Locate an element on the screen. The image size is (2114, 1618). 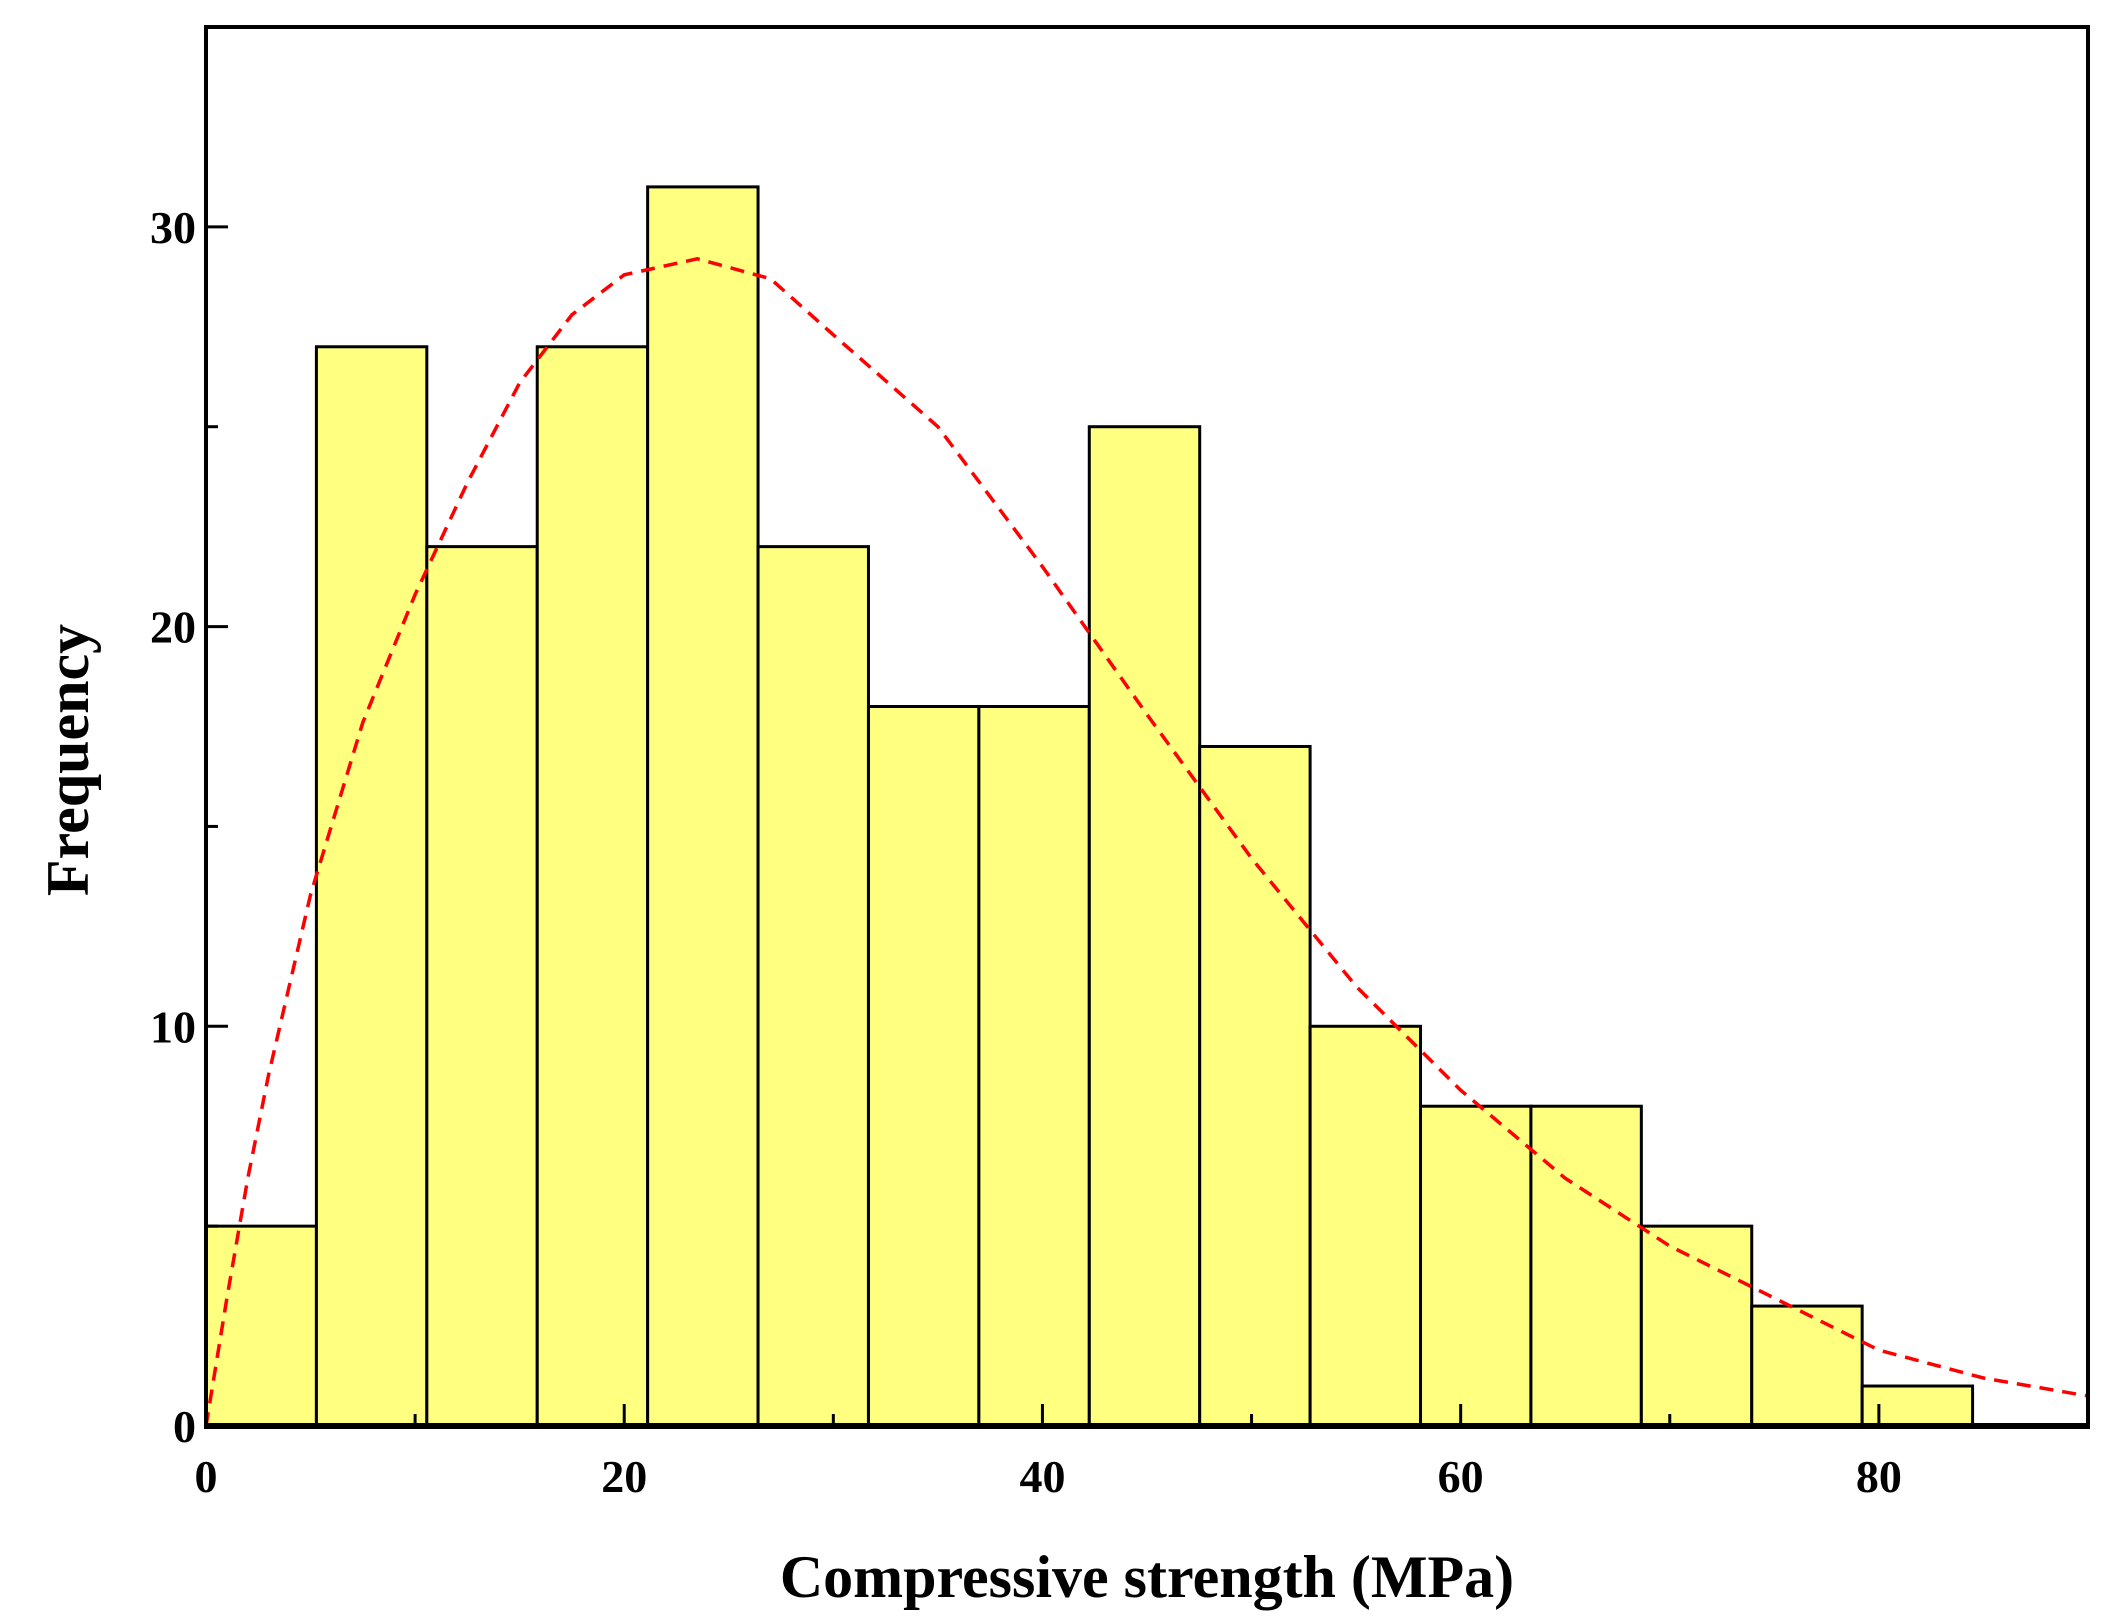
y-tick-label: 0 is located at coordinates (184, 1426).